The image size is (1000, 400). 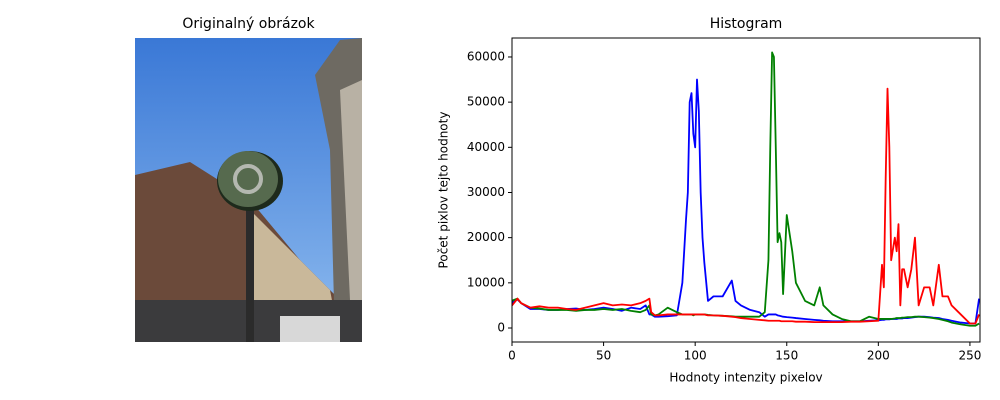 I want to click on chart-title: Histogram, so click(x=746, y=24).